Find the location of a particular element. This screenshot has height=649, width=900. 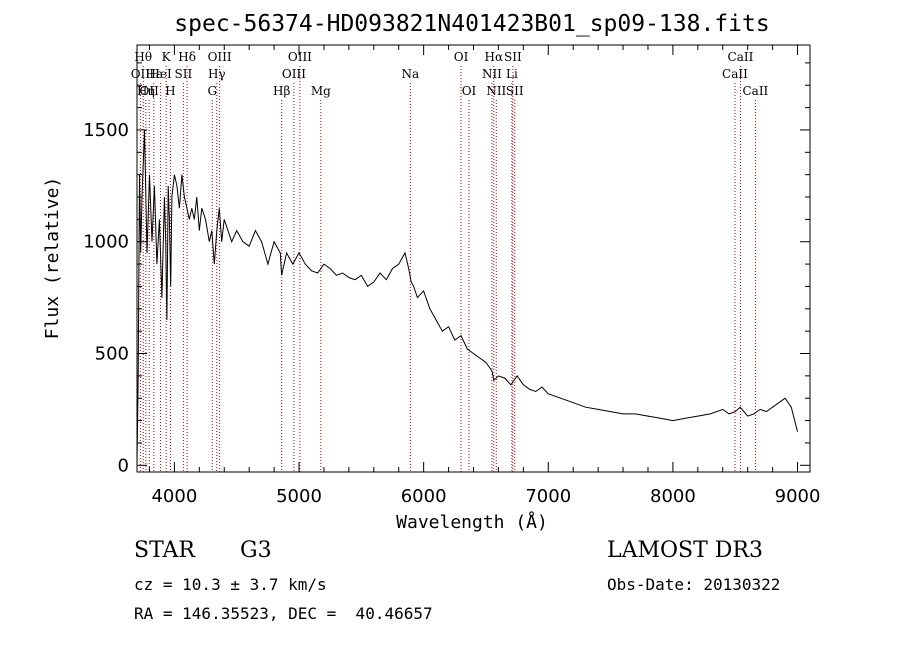

marker-label: HeI is located at coordinates (160, 74).